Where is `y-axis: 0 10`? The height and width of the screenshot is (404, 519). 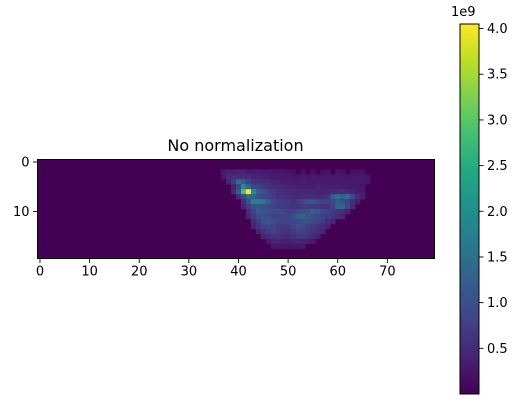 y-axis: 0 10 is located at coordinates (25, 187).